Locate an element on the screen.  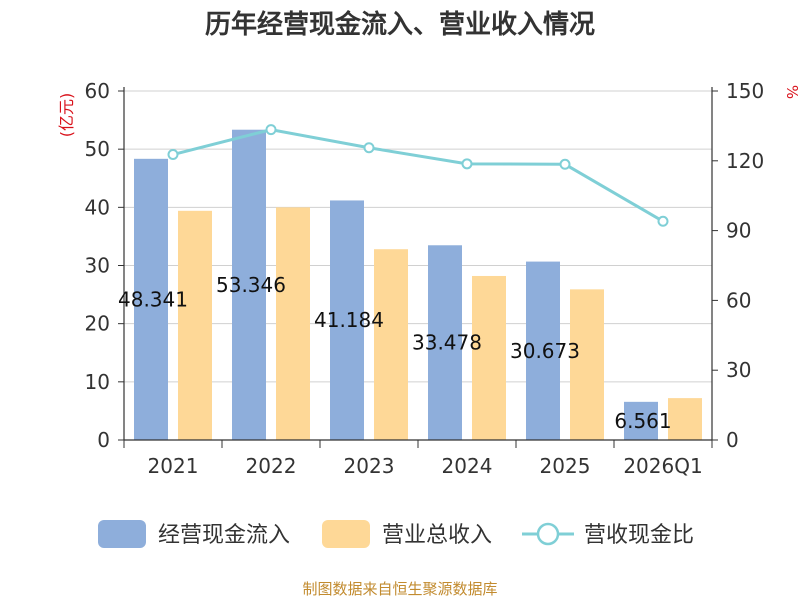
x-axis-tick-label: 2022 is located at coordinates (271, 466).